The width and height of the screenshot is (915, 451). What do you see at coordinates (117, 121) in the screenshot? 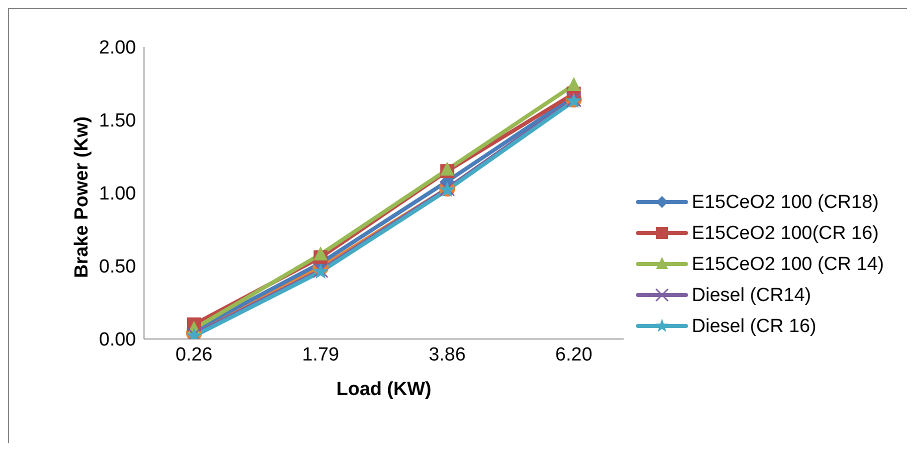
I see `y-tick-label: 1.50` at bounding box center [117, 121].